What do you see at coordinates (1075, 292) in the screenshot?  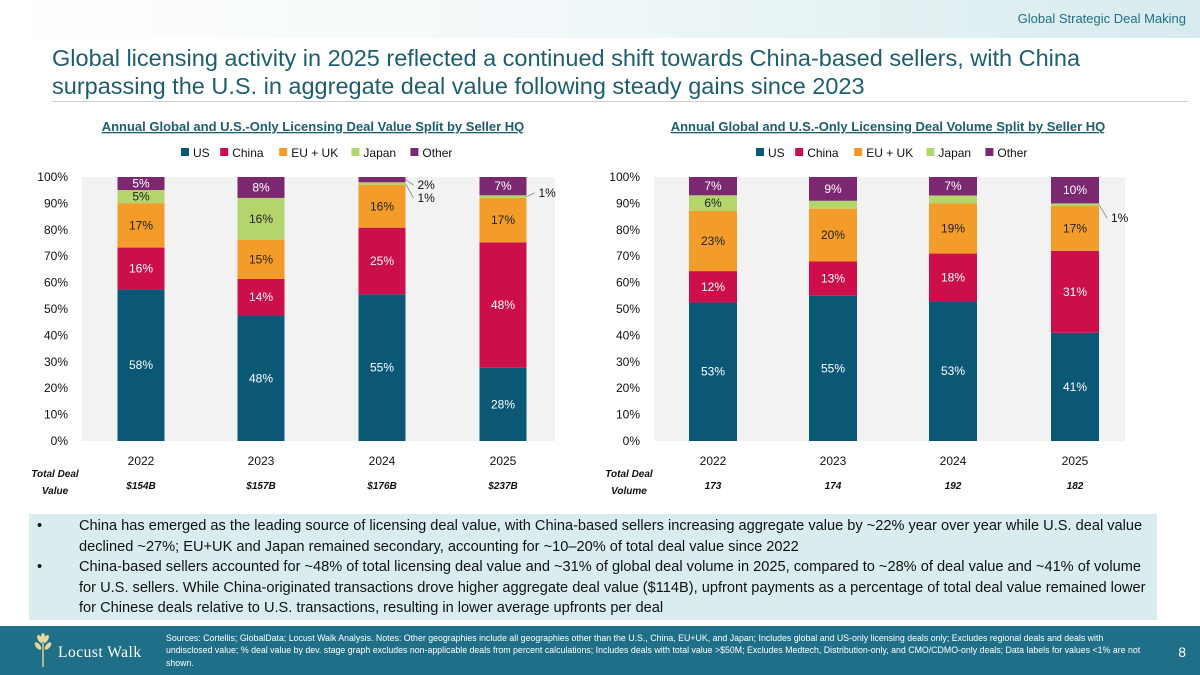 I see `data-label: 31%` at bounding box center [1075, 292].